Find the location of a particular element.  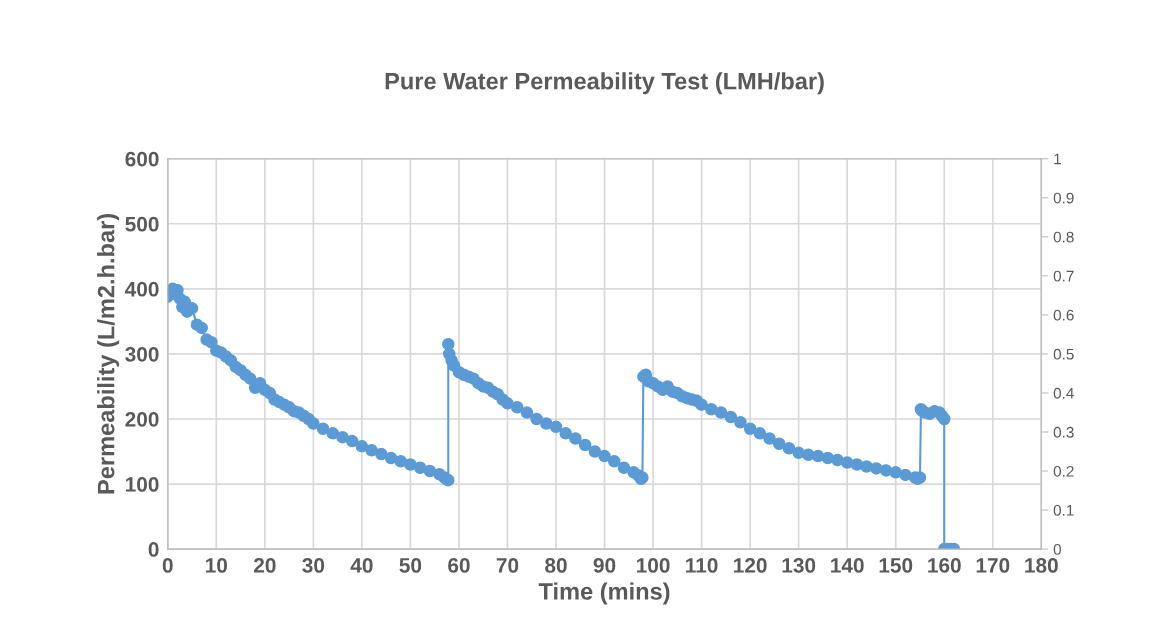

y-tick-label: 200 is located at coordinates (142, 419).